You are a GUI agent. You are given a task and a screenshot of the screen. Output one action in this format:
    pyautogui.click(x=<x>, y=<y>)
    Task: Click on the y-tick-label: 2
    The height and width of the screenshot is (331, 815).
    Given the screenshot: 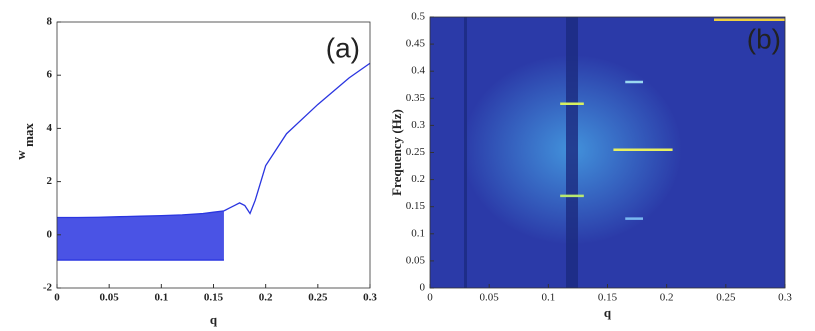 What is the action you would take?
    pyautogui.click(x=50, y=181)
    